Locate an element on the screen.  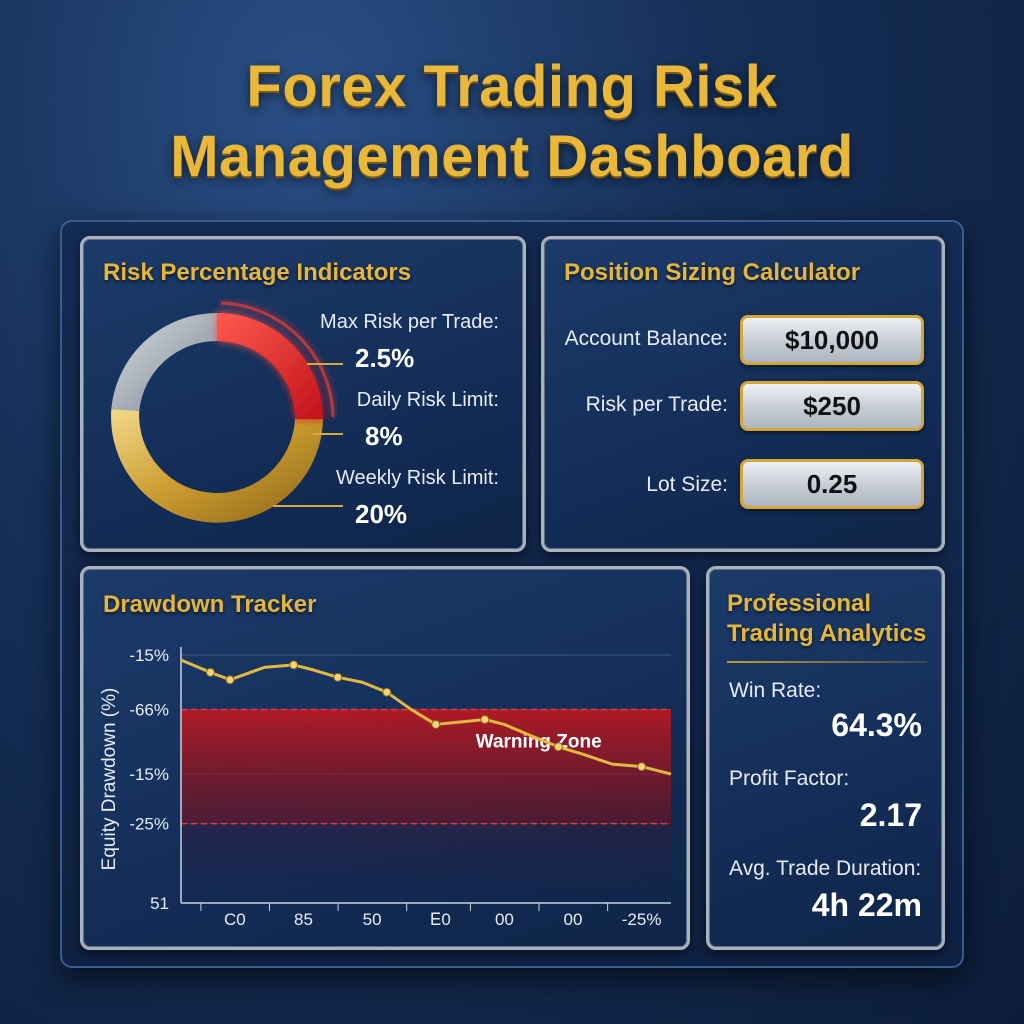
risk-per-trade-label: Risk per Trade: is located at coordinates (656, 404).